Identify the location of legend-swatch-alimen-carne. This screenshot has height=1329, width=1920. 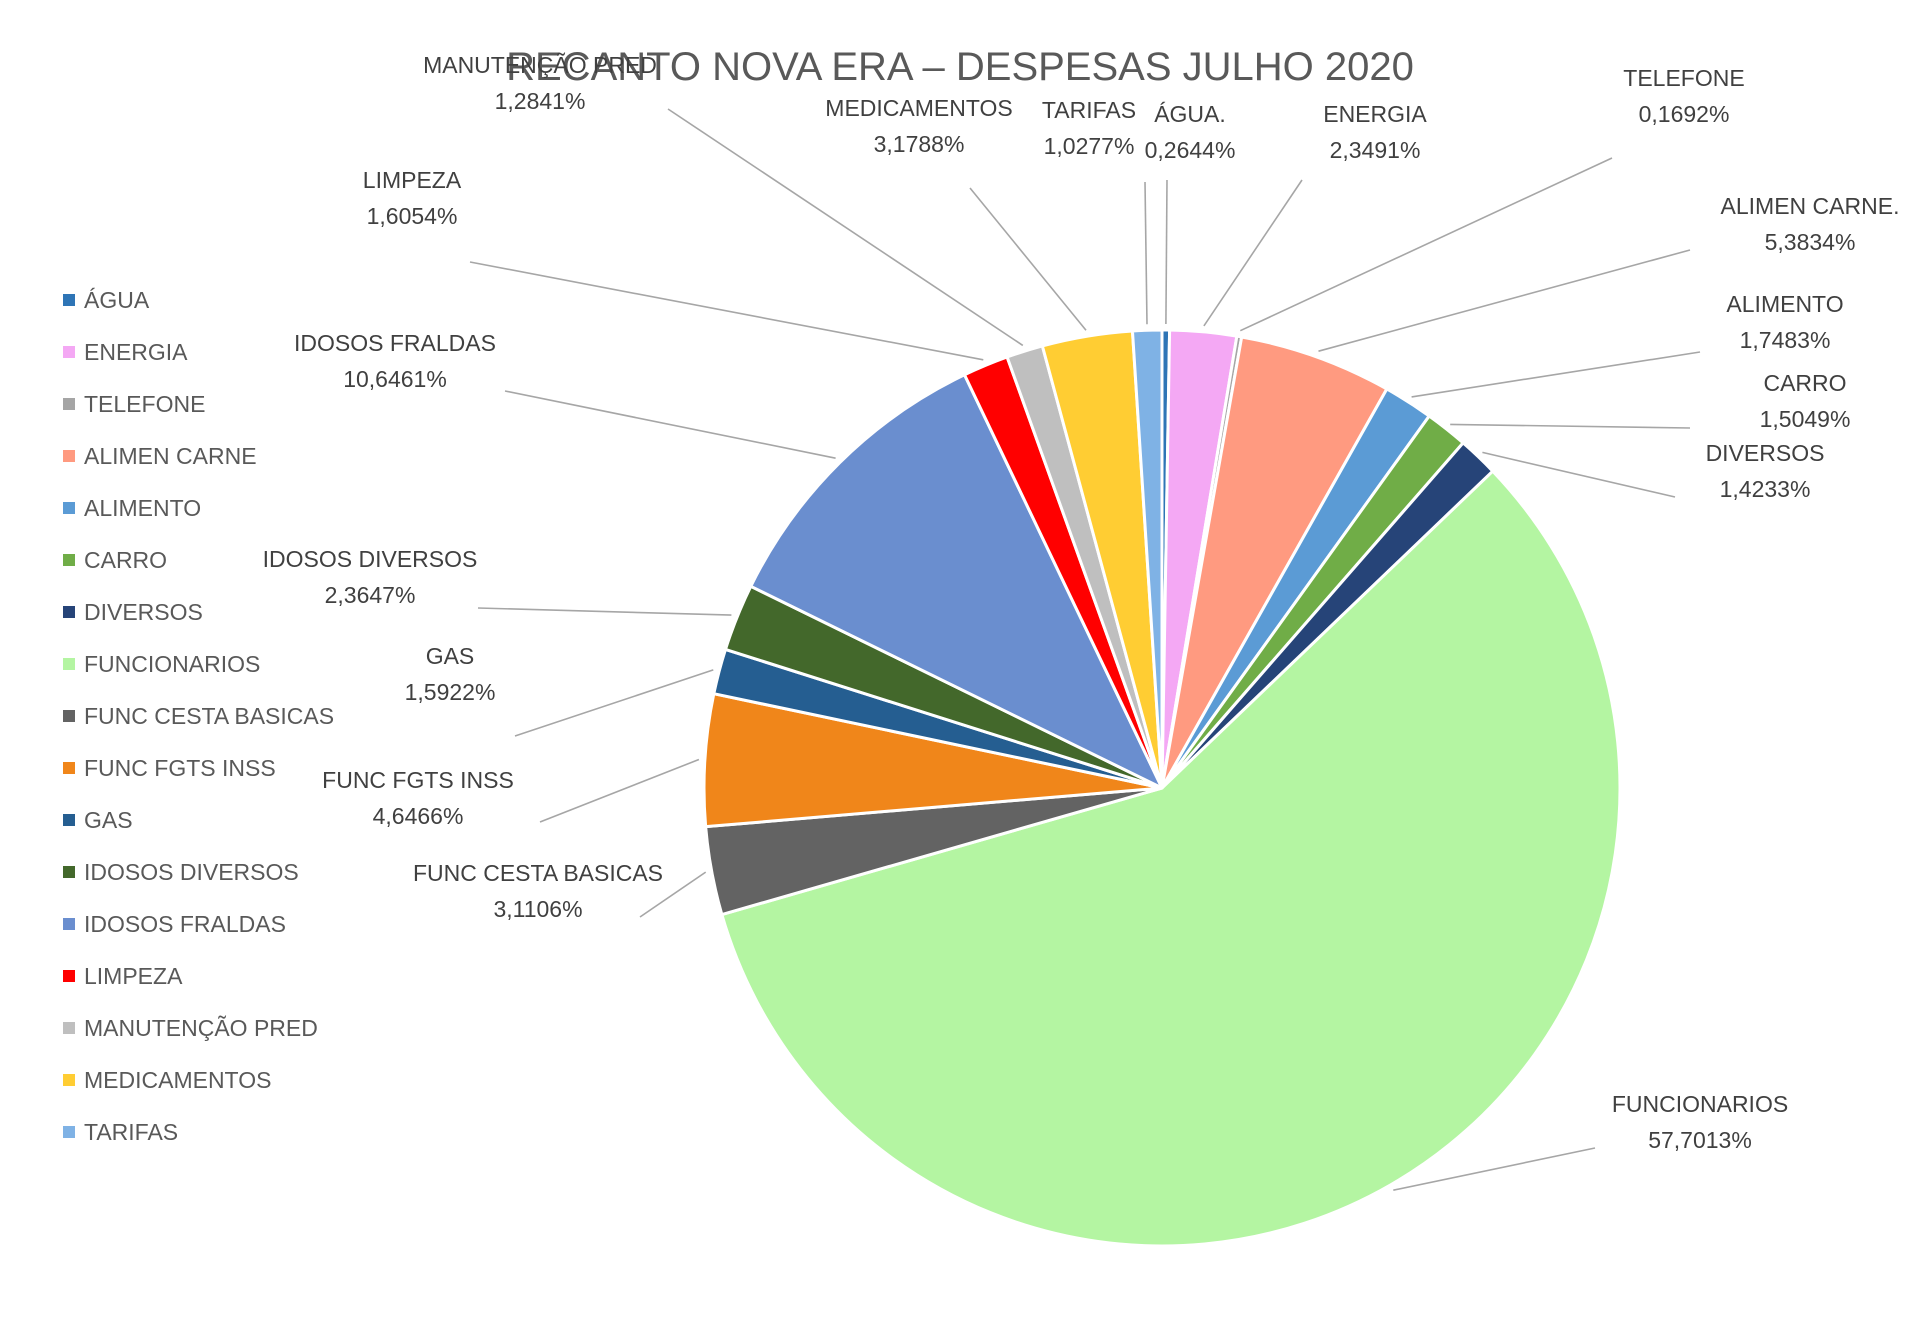
(69, 456).